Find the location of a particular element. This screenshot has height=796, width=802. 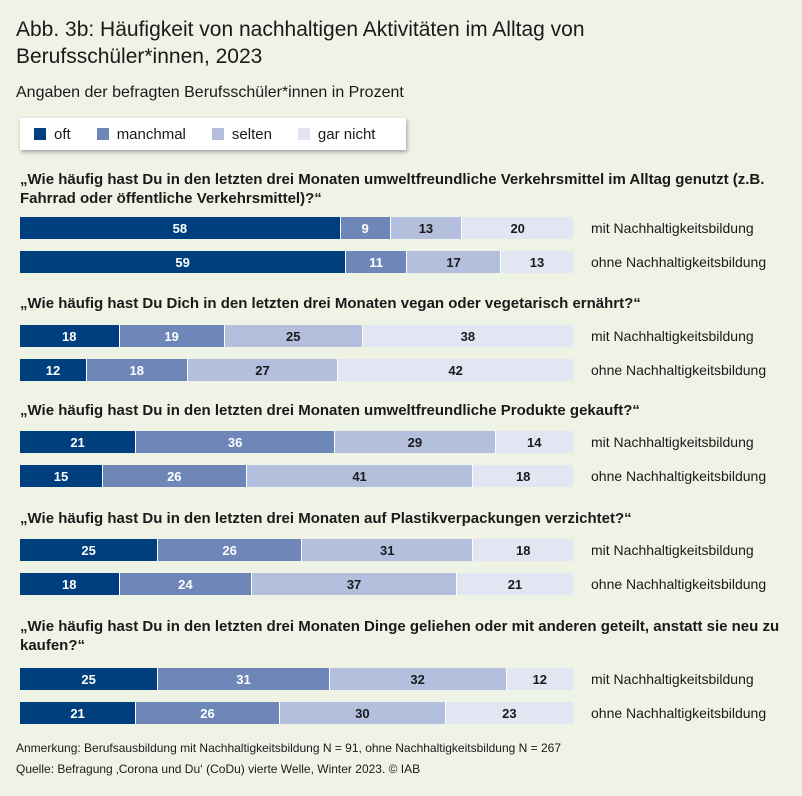

legend-swatch-oft is located at coordinates (40, 134).